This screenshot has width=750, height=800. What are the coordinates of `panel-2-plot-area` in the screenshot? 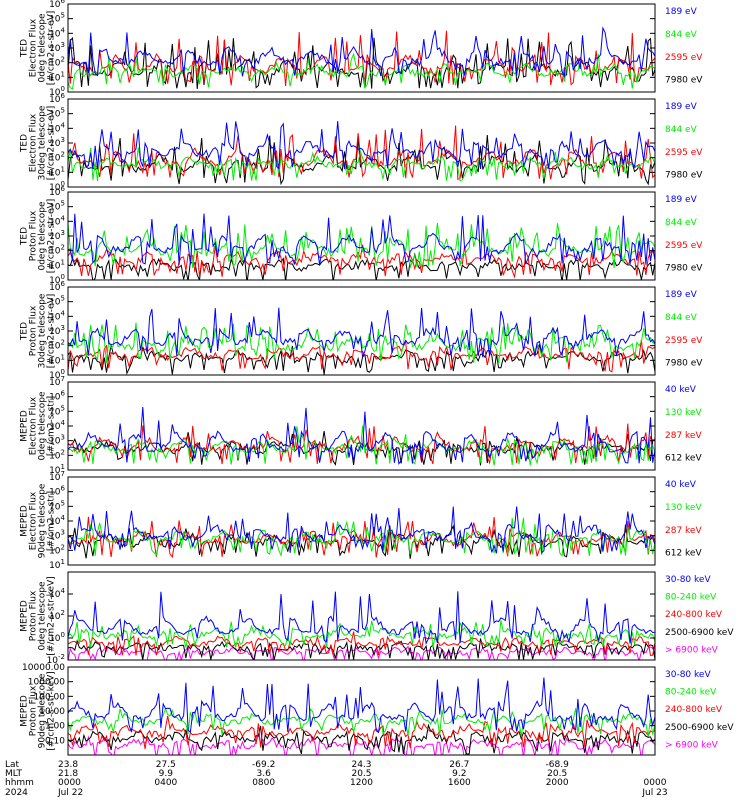 It's located at (361, 153).